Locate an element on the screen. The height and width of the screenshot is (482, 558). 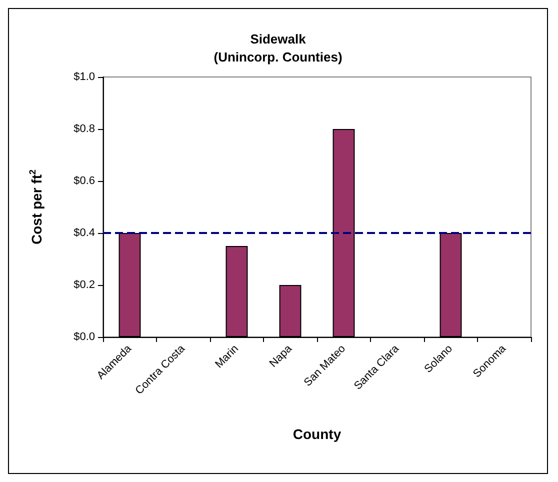
y-tick-label: $0.4 is located at coordinates (84, 233).